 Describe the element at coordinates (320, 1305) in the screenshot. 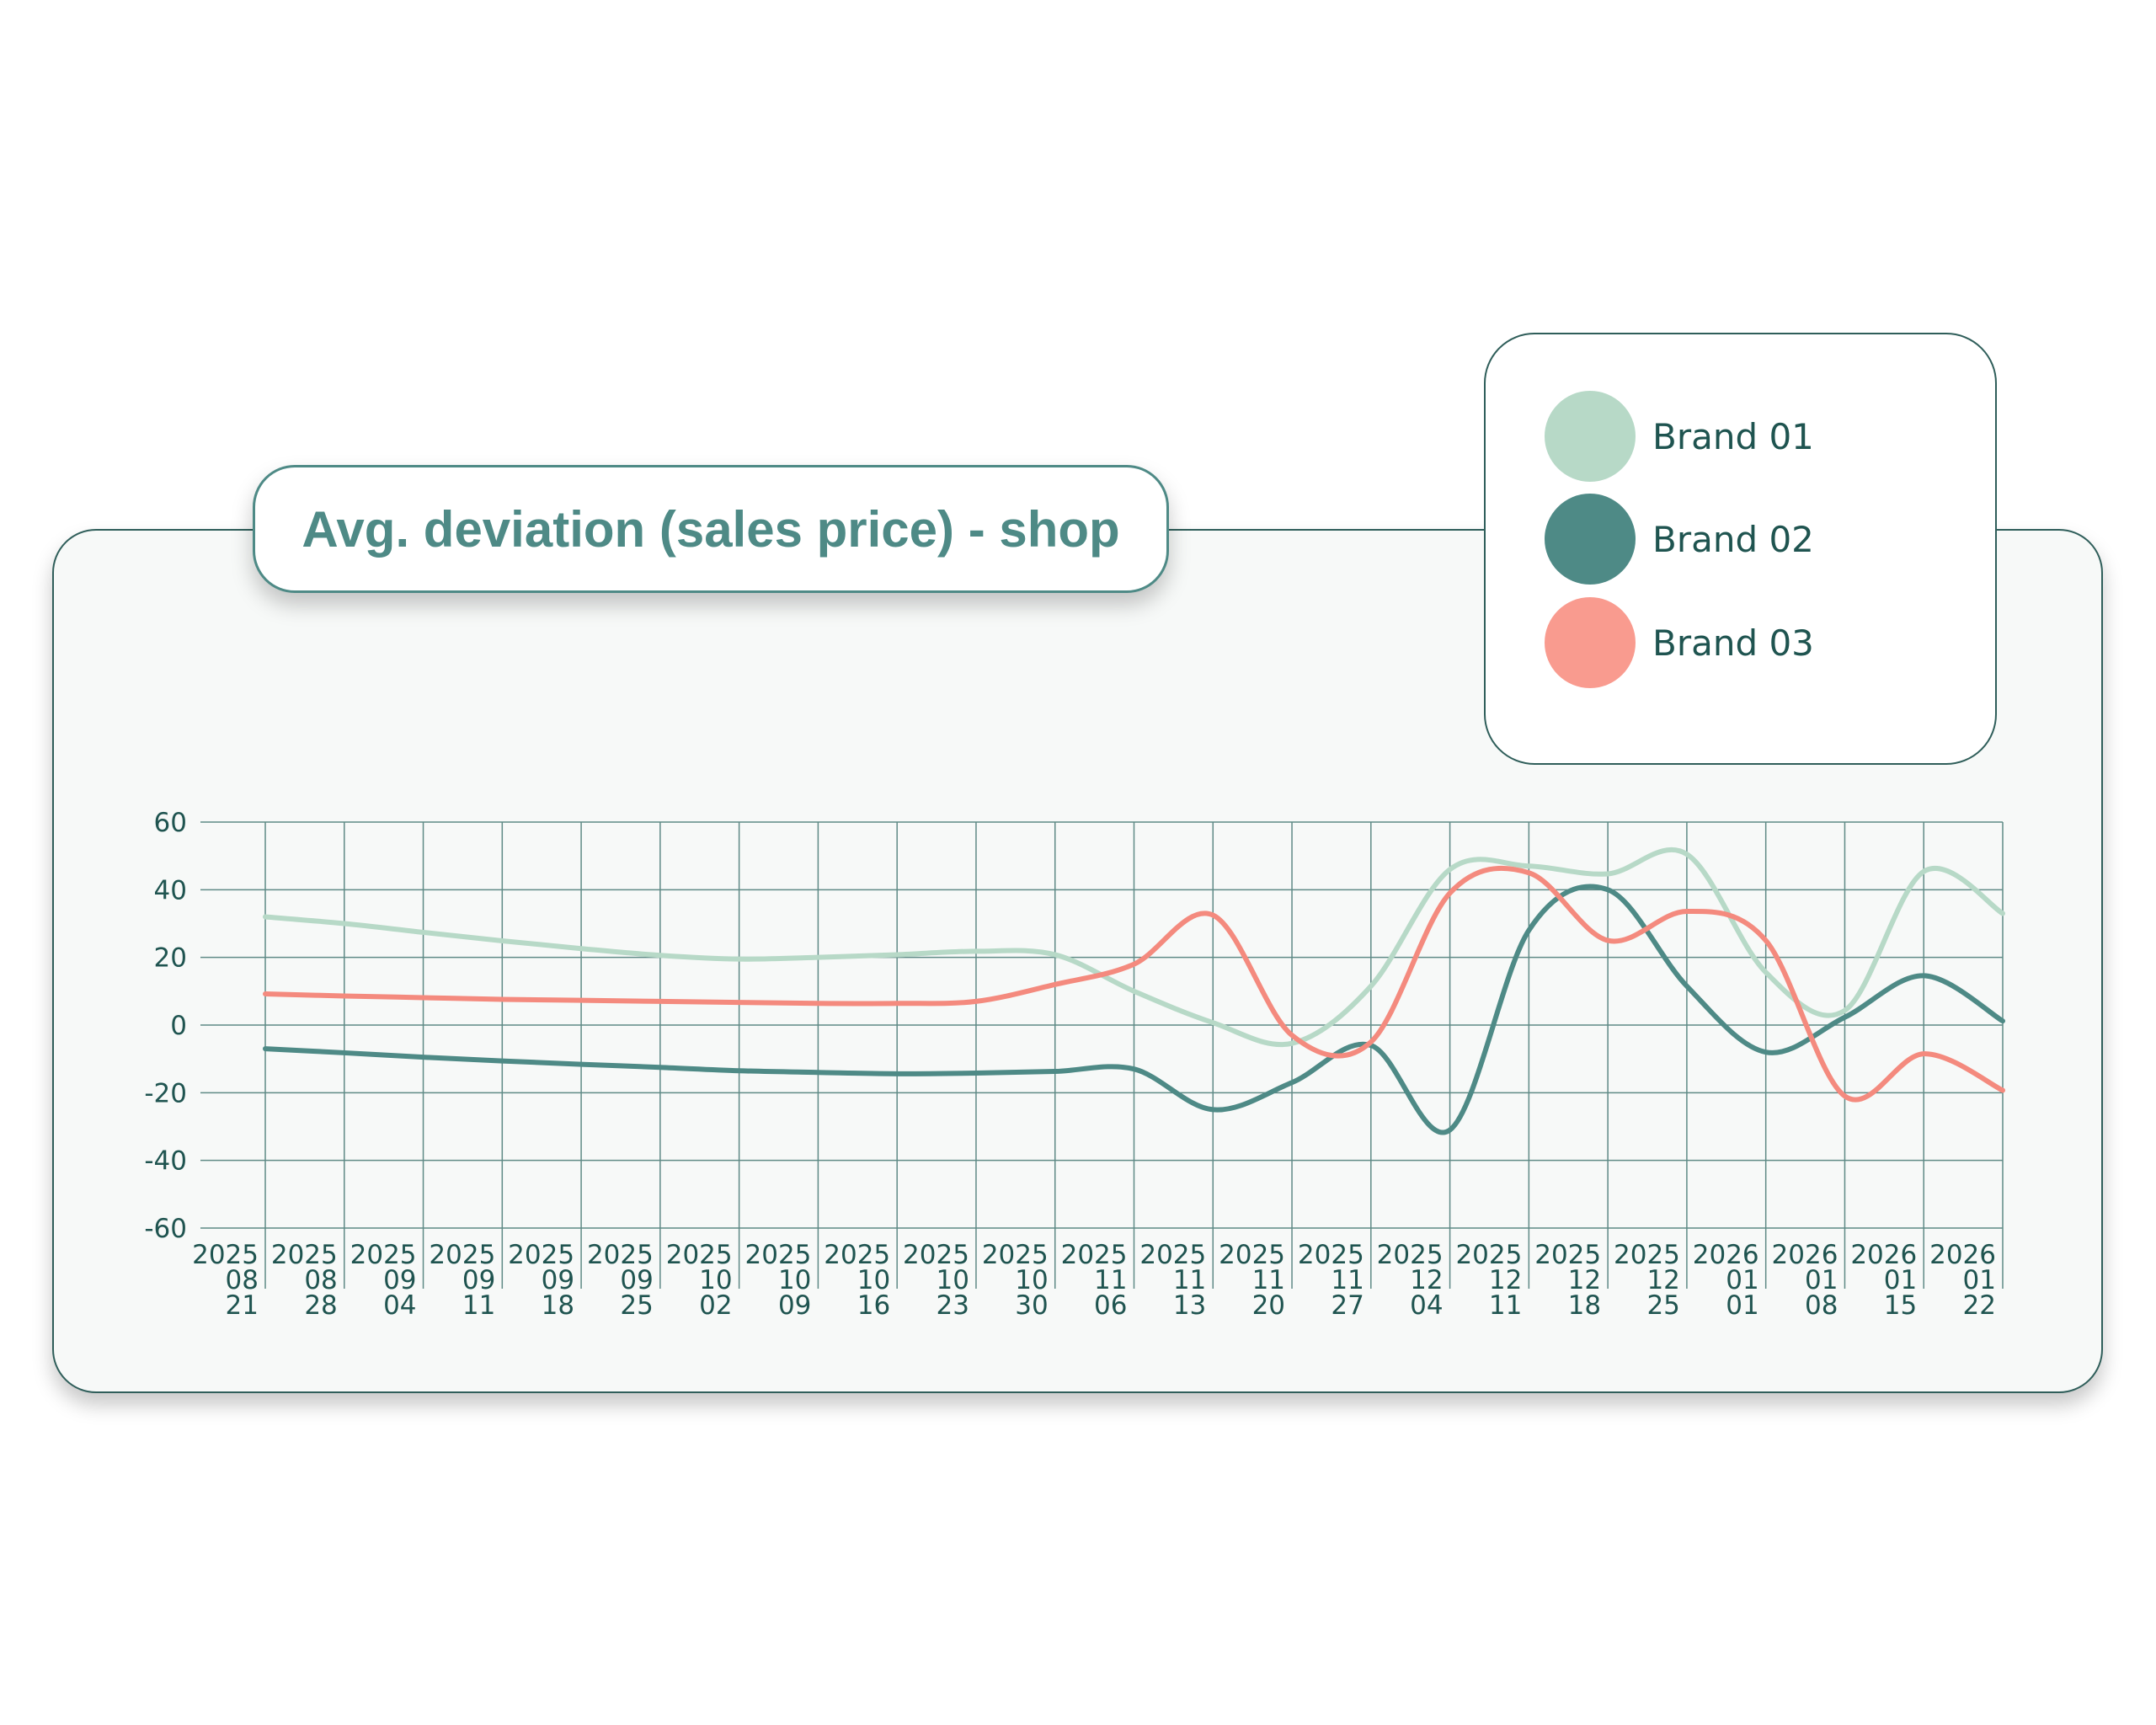

I see `x-tick-label-part: 28` at that location.